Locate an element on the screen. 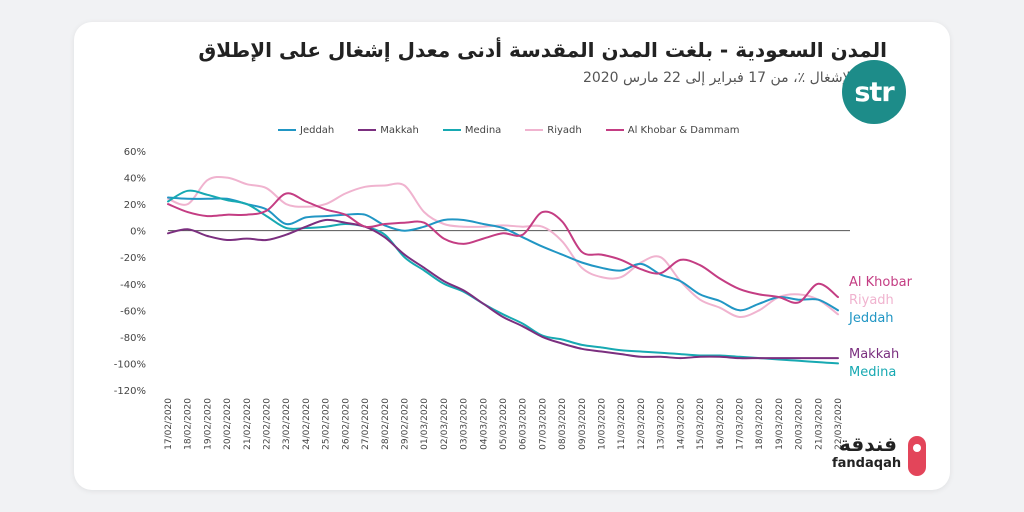 This screenshot has height=512, width=1024. x-tick-label: 18/03/2020 is located at coordinates (760, 424).